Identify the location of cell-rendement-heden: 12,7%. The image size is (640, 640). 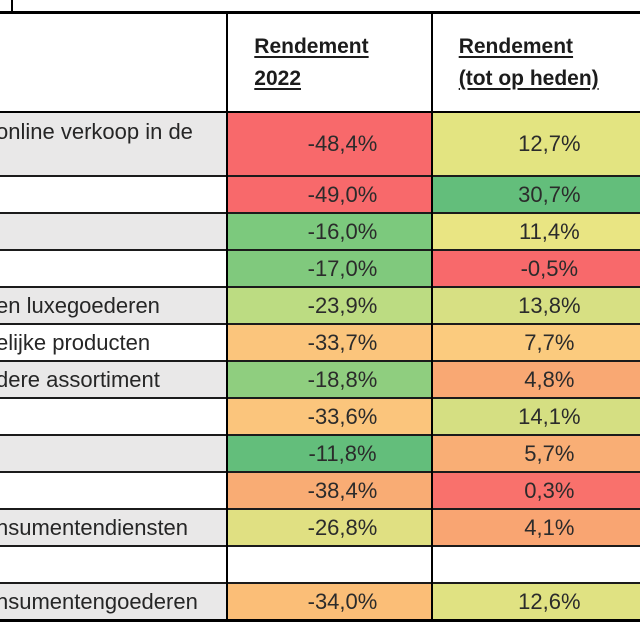
(535, 143).